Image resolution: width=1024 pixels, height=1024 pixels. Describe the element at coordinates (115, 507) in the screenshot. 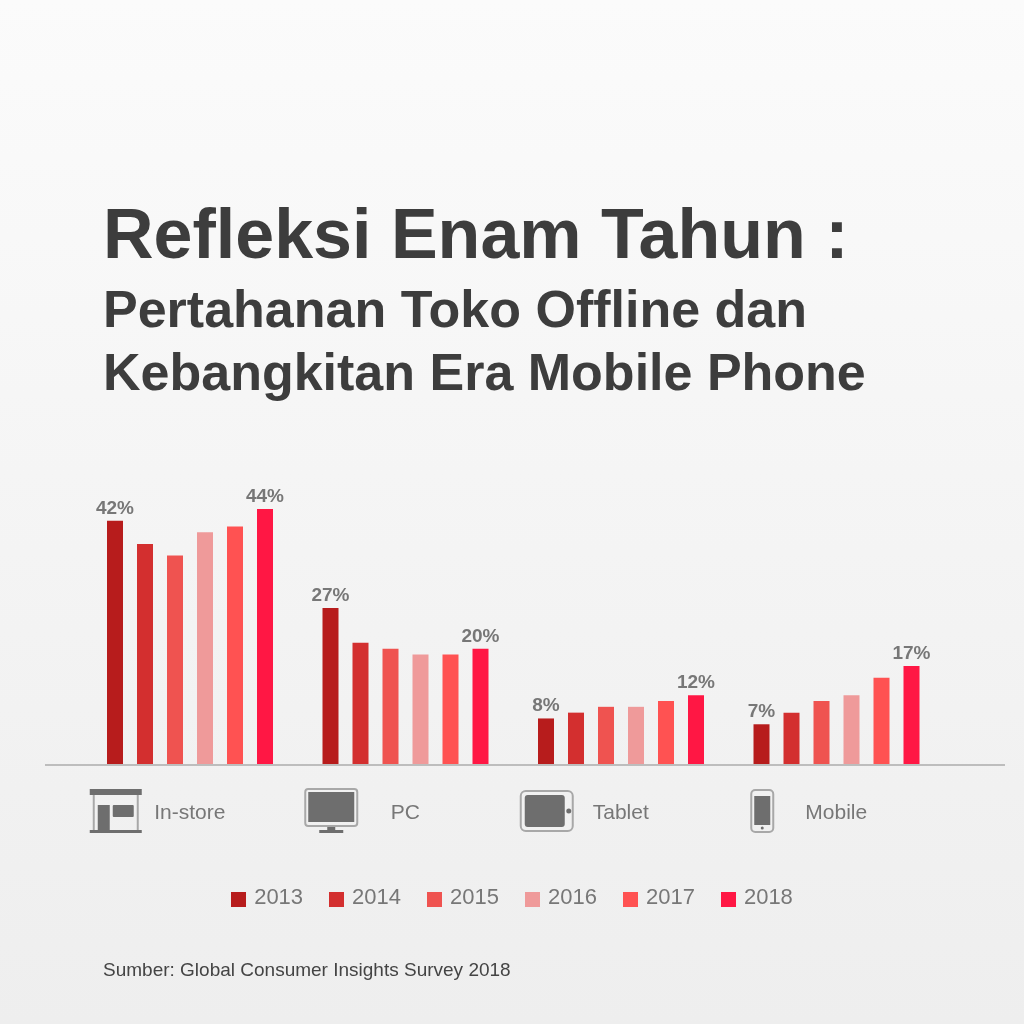

I see `data-label: 42%` at that location.